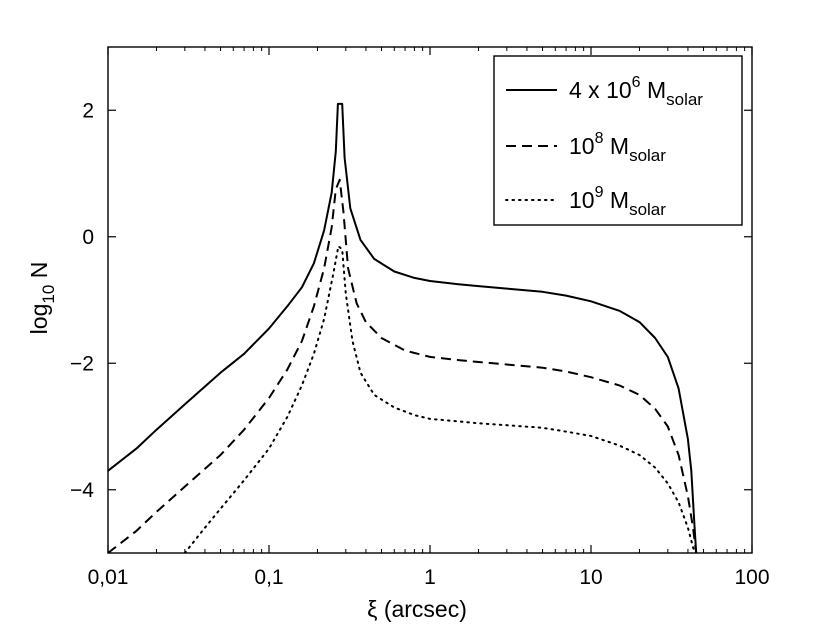  What do you see at coordinates (88, 237) in the screenshot?
I see `y-tick-label: 0` at bounding box center [88, 237].